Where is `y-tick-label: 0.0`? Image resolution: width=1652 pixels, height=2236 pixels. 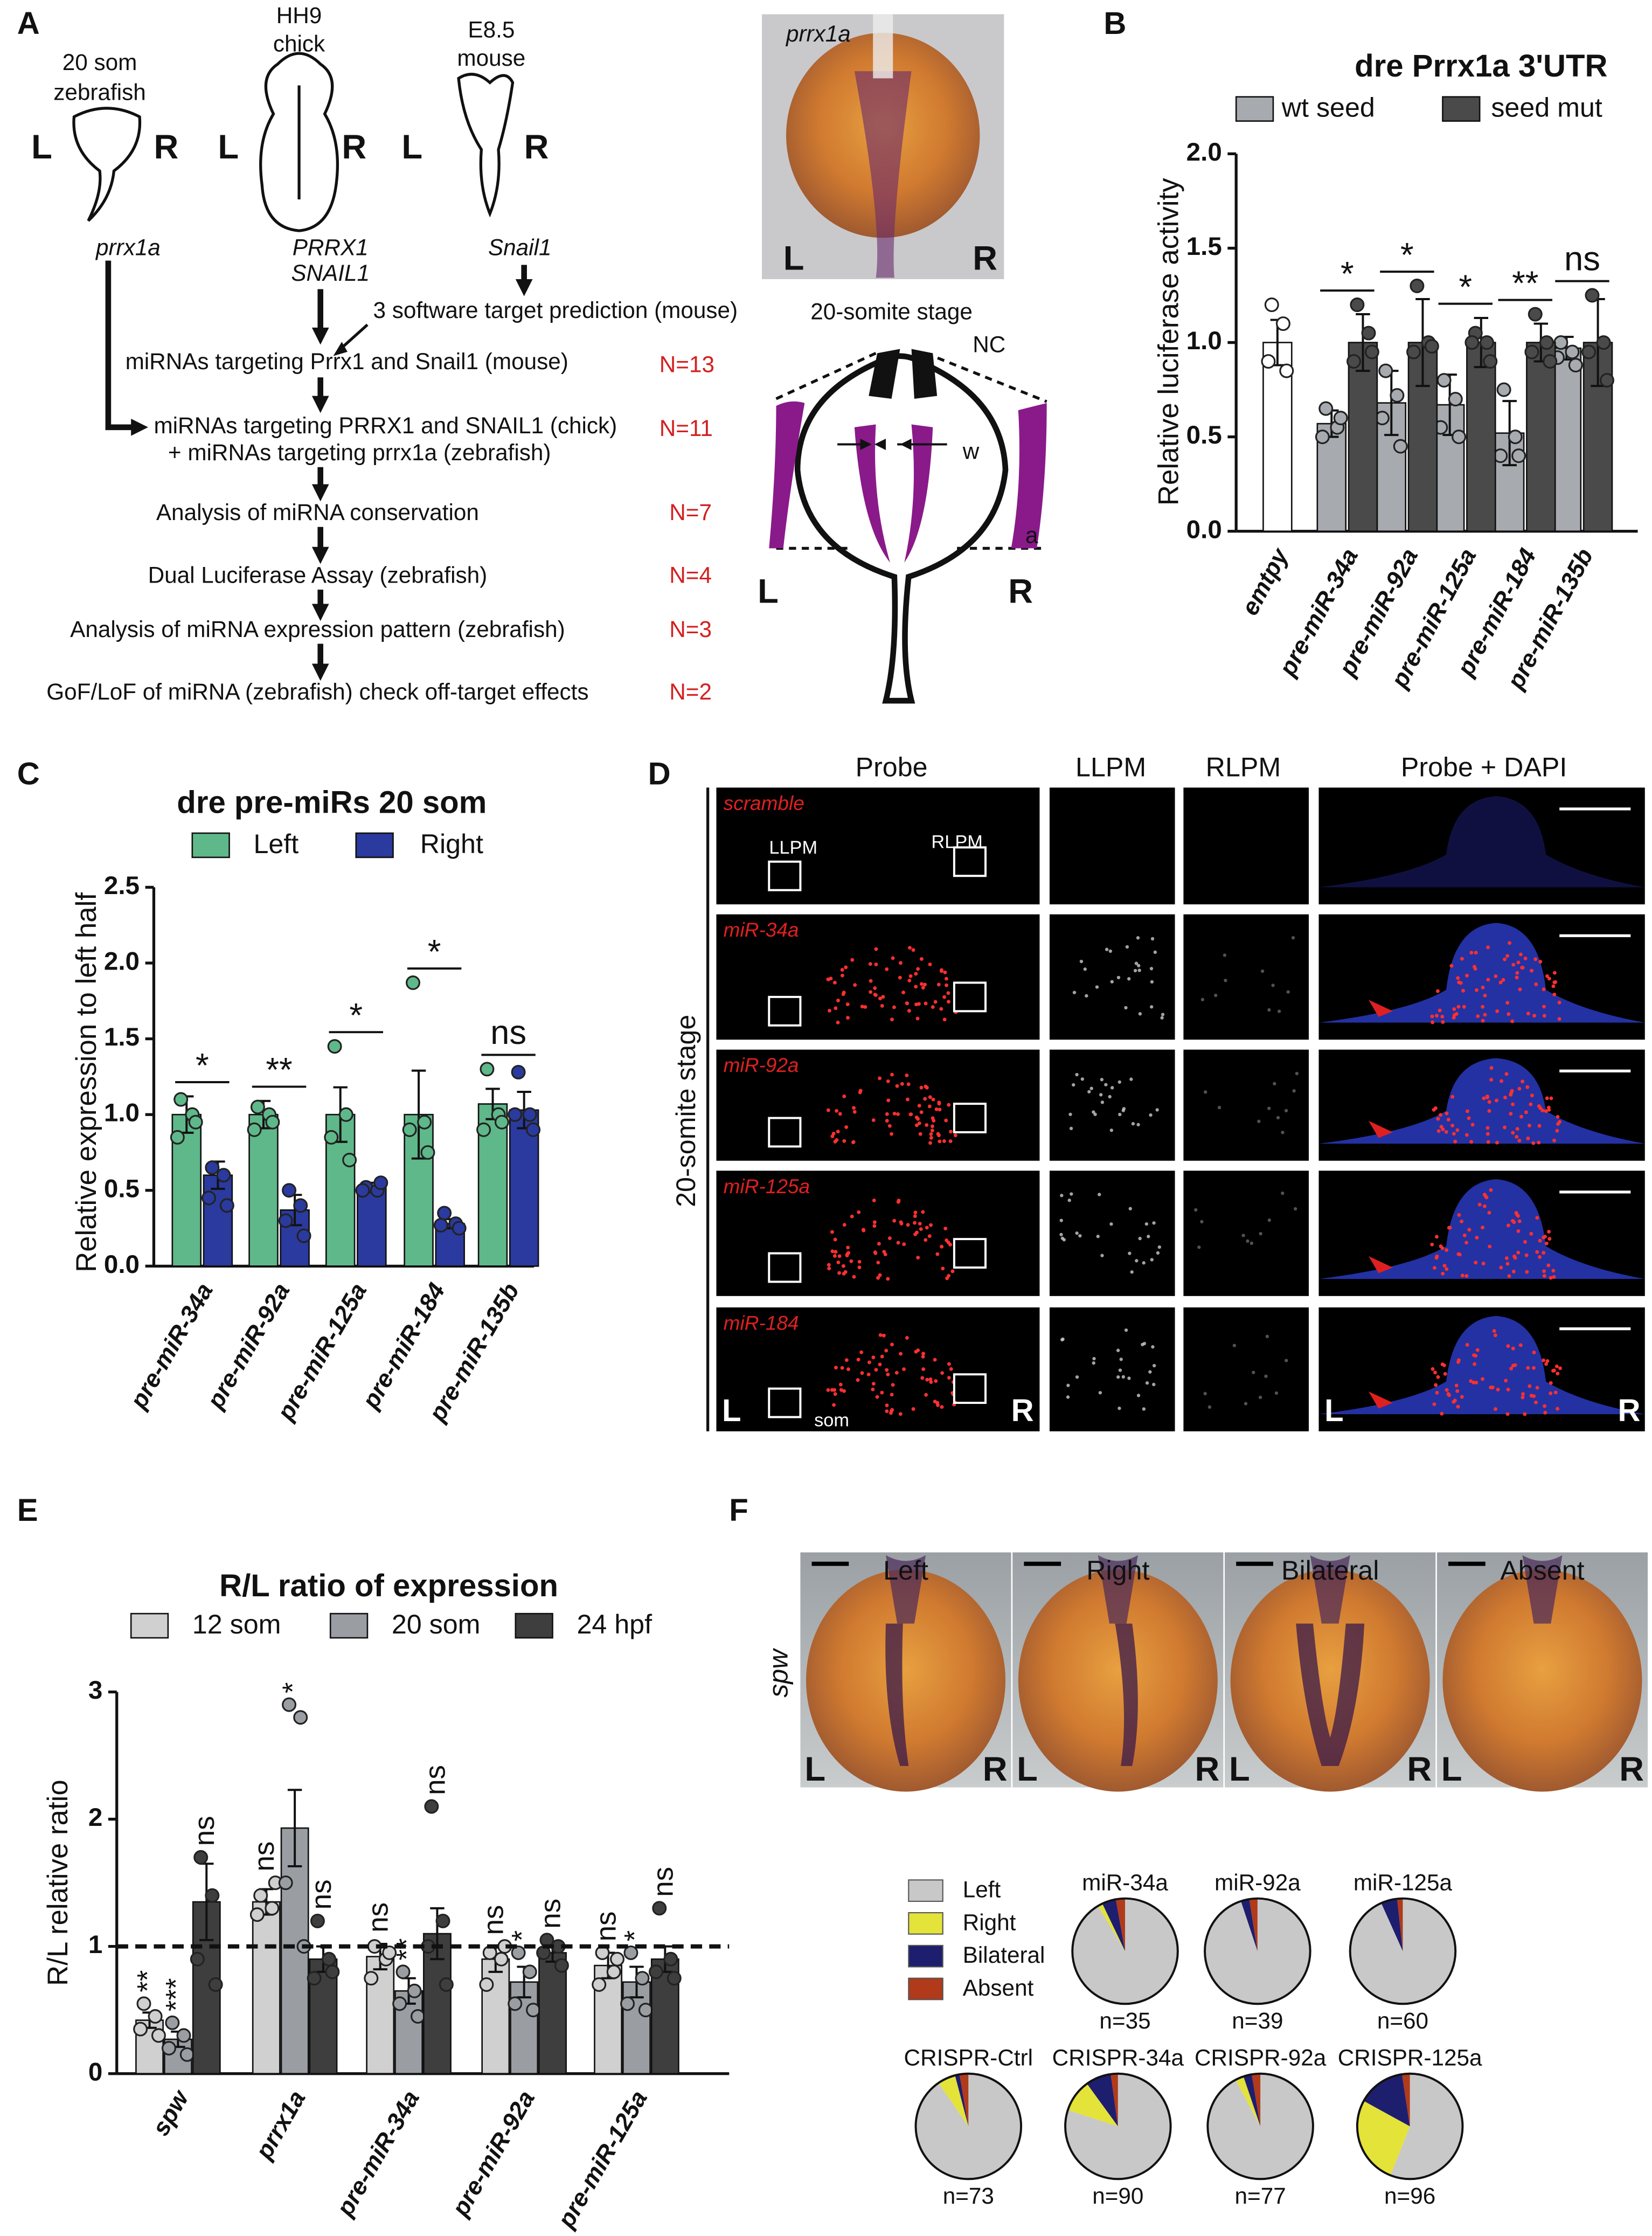
y-tick-label: 0.0 is located at coordinates (122, 1264).